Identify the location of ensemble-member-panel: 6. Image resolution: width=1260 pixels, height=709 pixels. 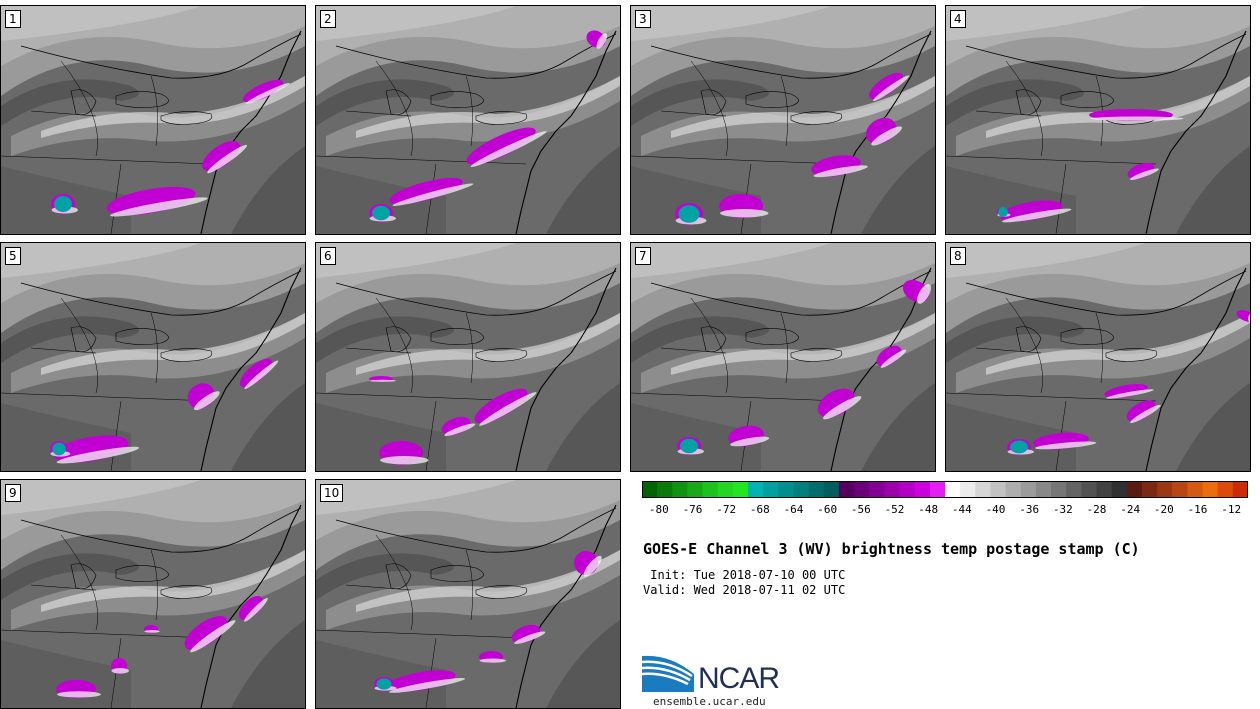
(468, 357).